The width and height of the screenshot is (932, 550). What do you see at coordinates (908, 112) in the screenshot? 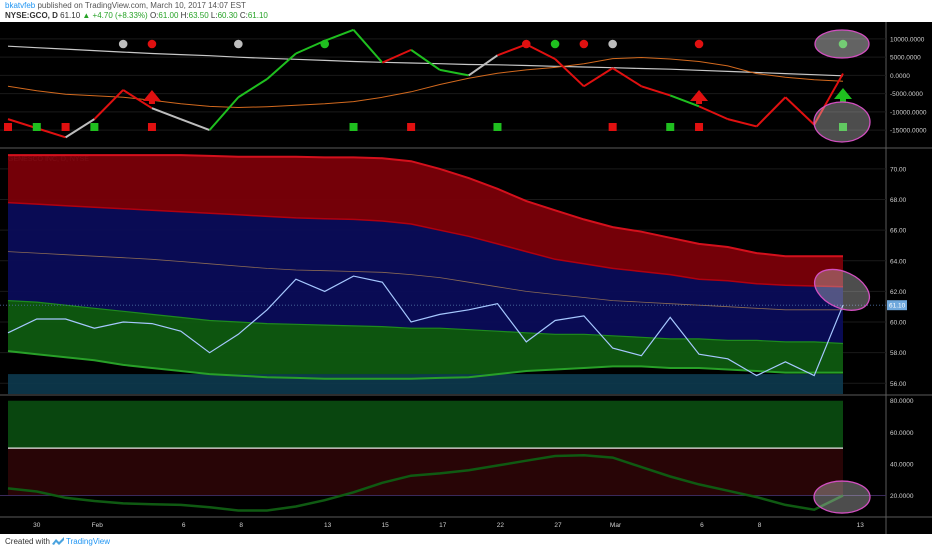
I see `y-tick-label: -10000.0000` at bounding box center [908, 112].